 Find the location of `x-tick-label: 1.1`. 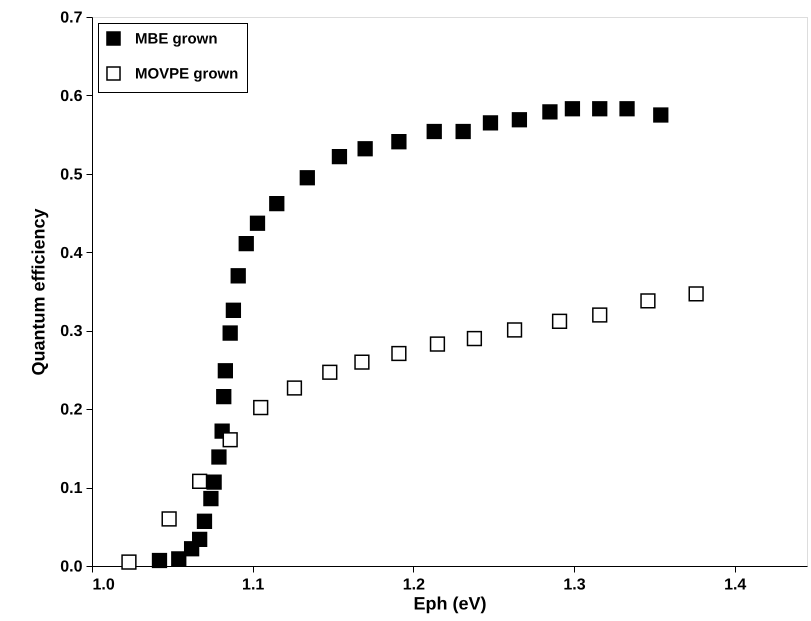

x-tick-label: 1.1 is located at coordinates (253, 585).